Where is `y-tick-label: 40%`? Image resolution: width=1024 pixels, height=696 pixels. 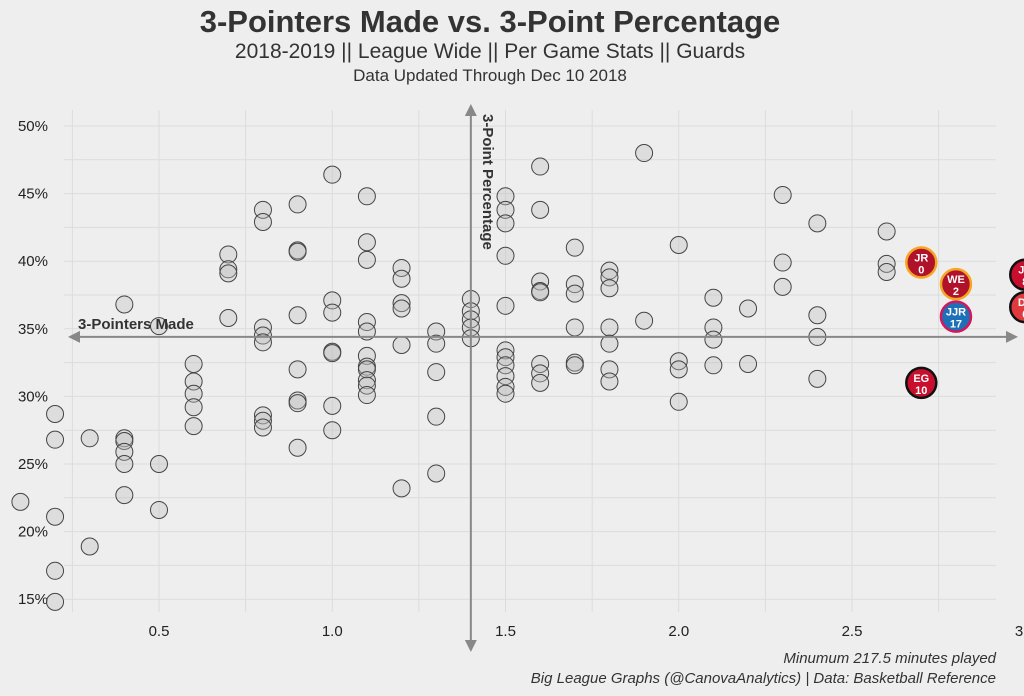
y-tick-label: 40% is located at coordinates (33, 261).